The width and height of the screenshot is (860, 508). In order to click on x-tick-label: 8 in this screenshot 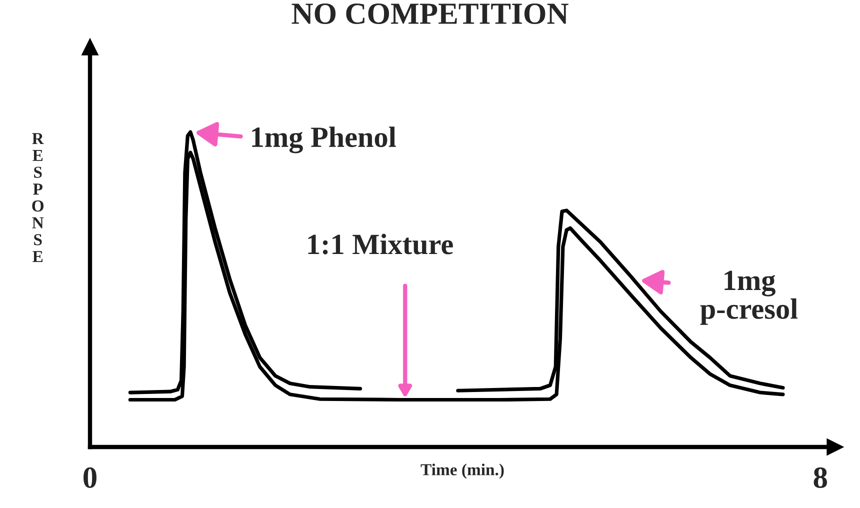, I will do `click(821, 477)`.